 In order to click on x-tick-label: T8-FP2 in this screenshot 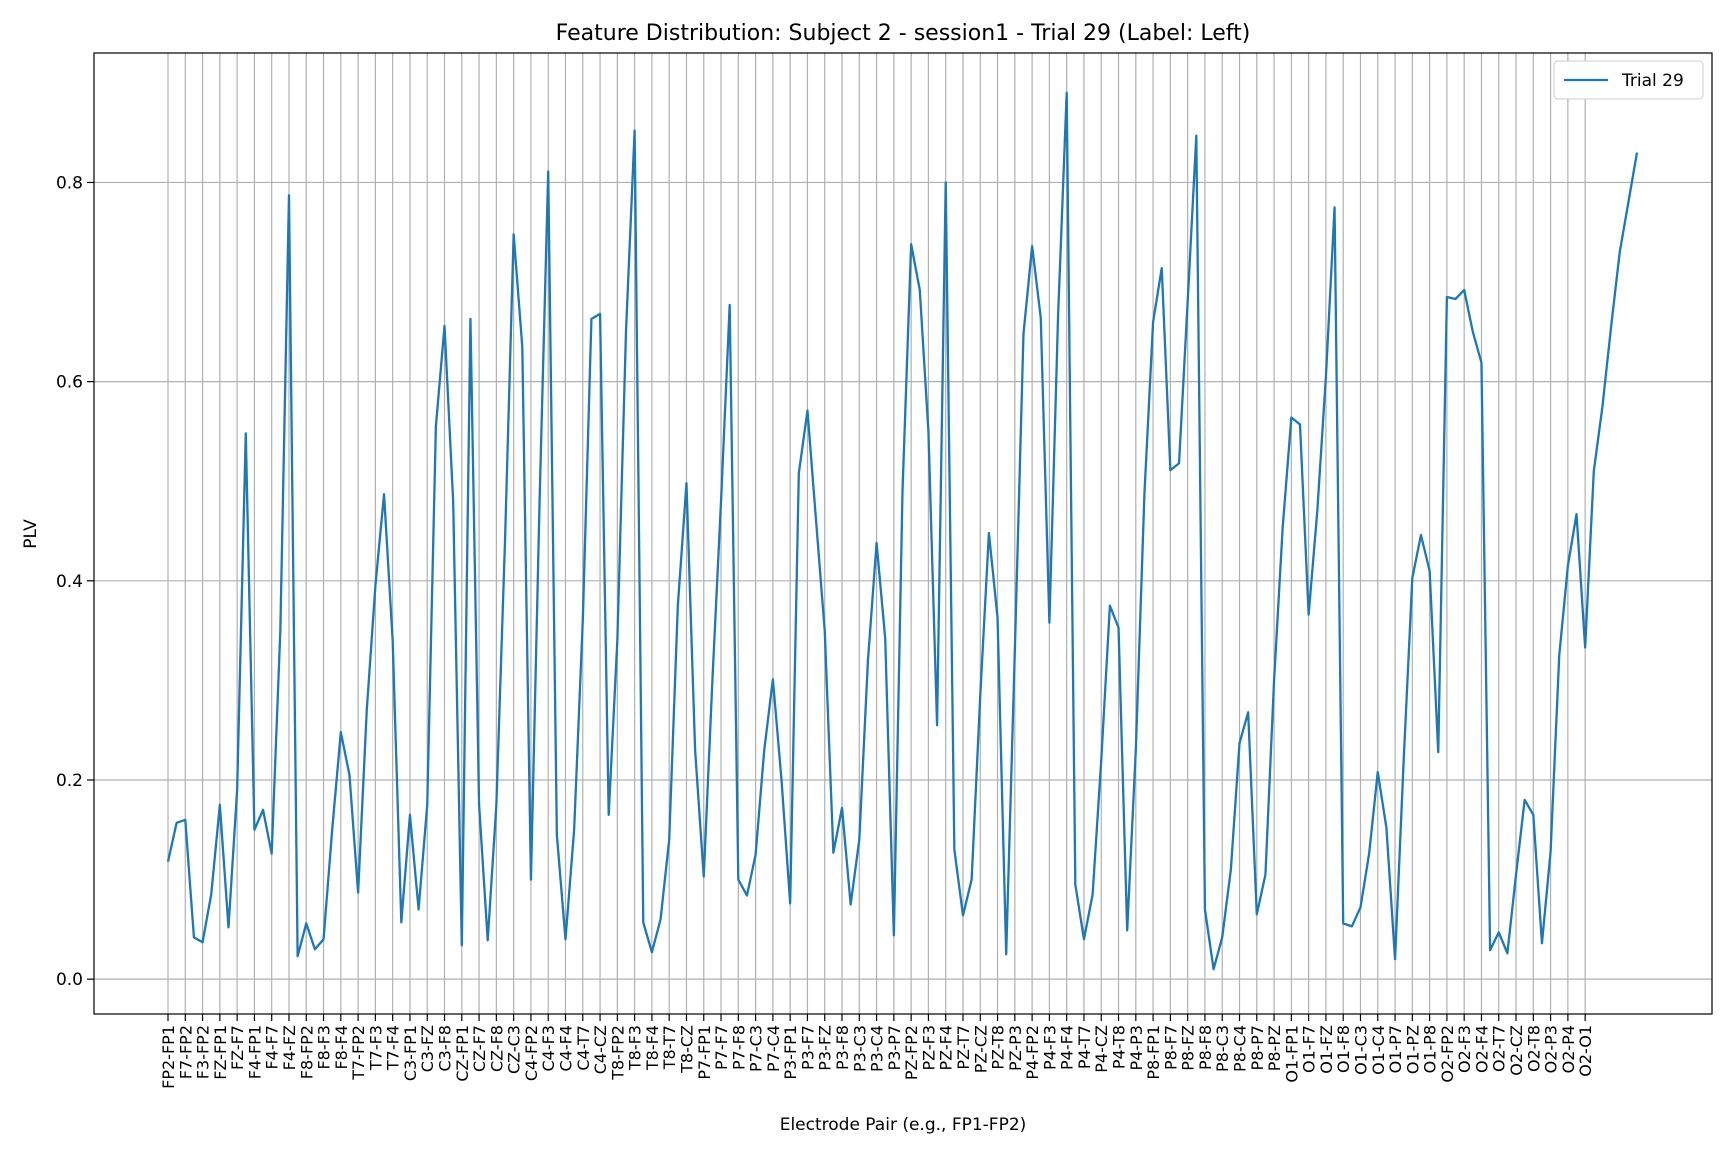, I will do `click(617, 1053)`.